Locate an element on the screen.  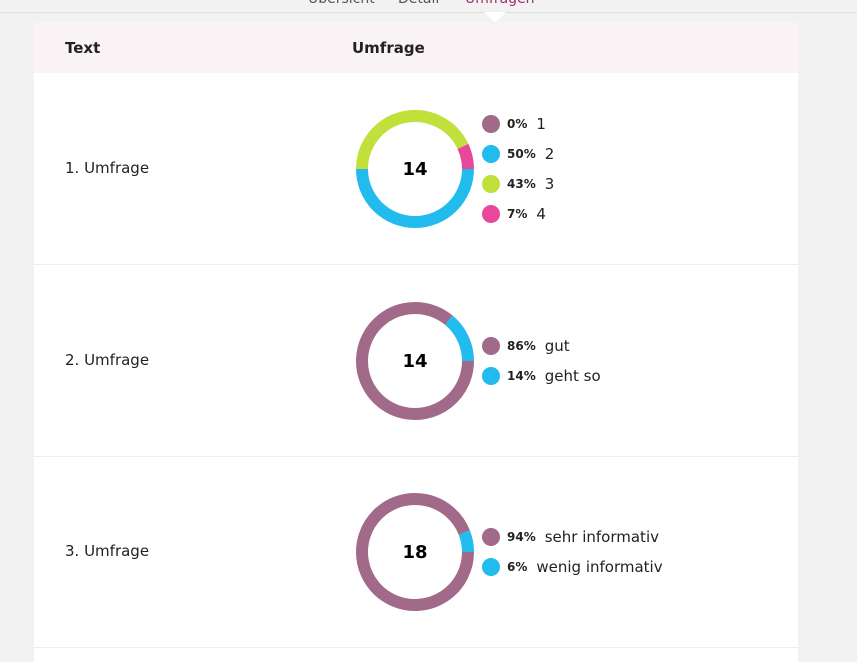
legend-percent: 14% is located at coordinates (521, 376).